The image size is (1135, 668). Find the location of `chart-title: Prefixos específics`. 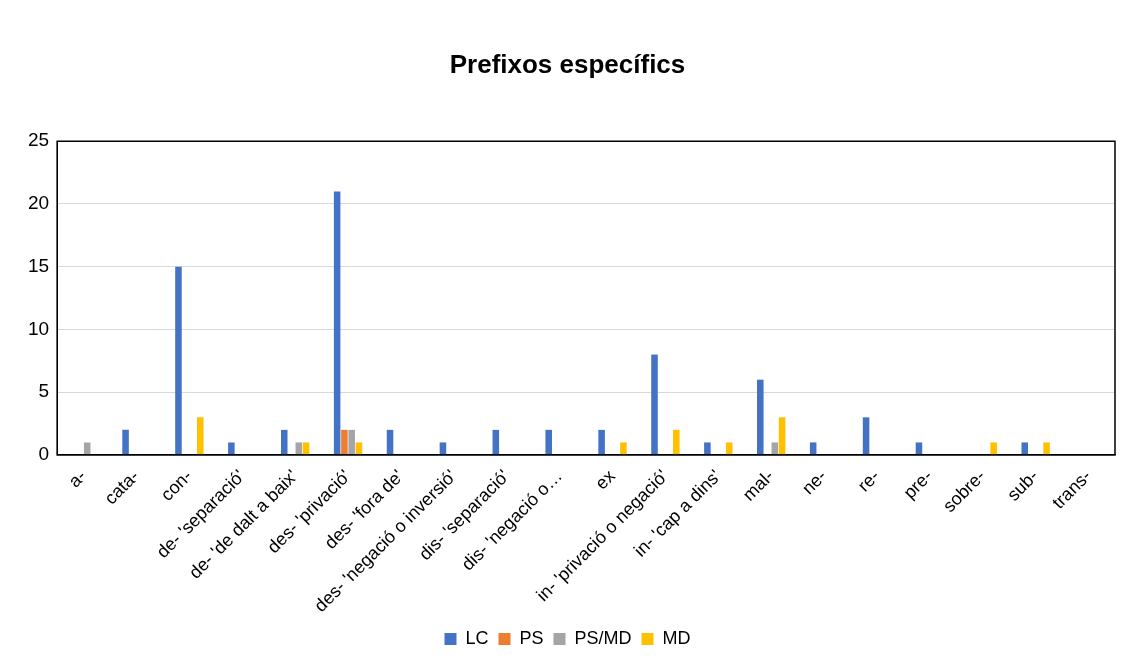

chart-title: Prefixos específics is located at coordinates (567, 63).